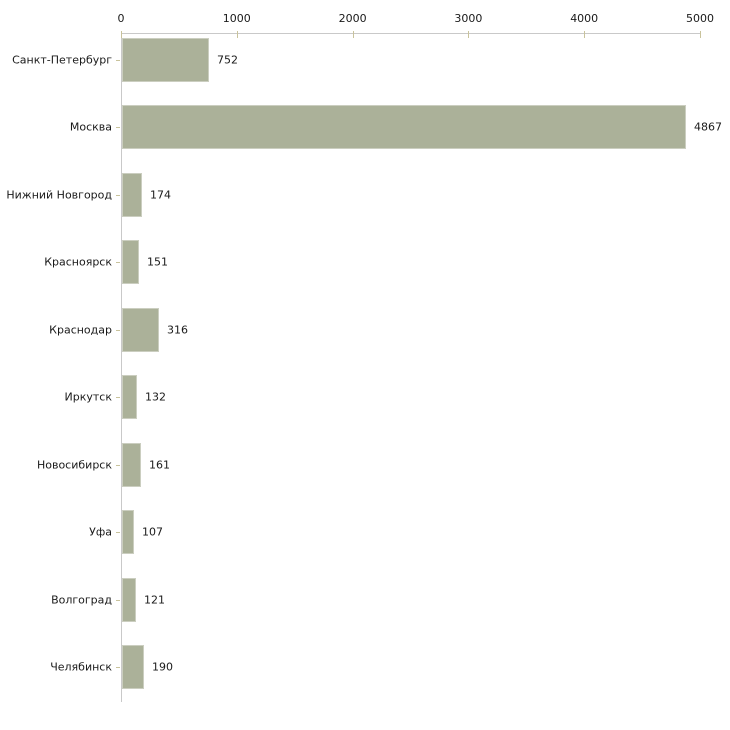 The image size is (730, 730). What do you see at coordinates (584, 18) in the screenshot?
I see `x-tick-label: 4000` at bounding box center [584, 18].